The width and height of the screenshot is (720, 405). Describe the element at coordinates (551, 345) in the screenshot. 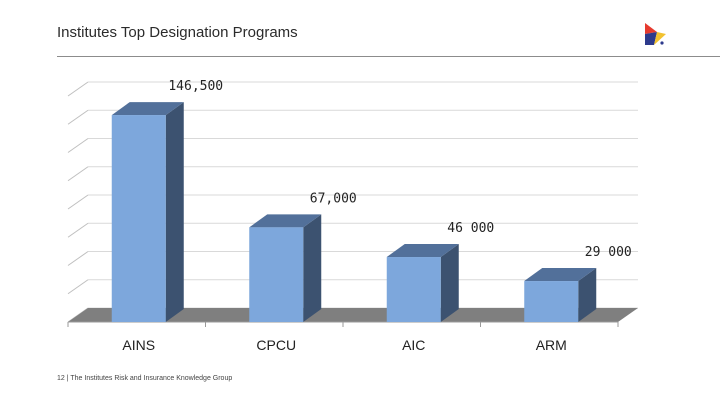

I see `category-label: ARM` at that location.